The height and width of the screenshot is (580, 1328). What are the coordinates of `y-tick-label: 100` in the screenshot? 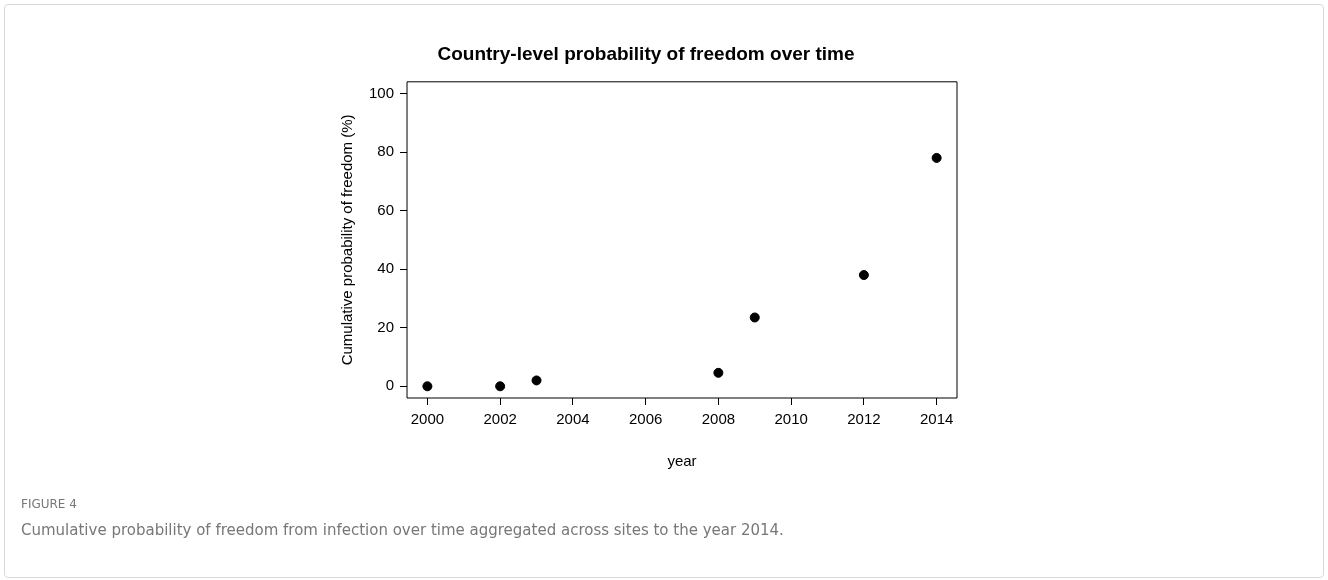 It's located at (382, 92).